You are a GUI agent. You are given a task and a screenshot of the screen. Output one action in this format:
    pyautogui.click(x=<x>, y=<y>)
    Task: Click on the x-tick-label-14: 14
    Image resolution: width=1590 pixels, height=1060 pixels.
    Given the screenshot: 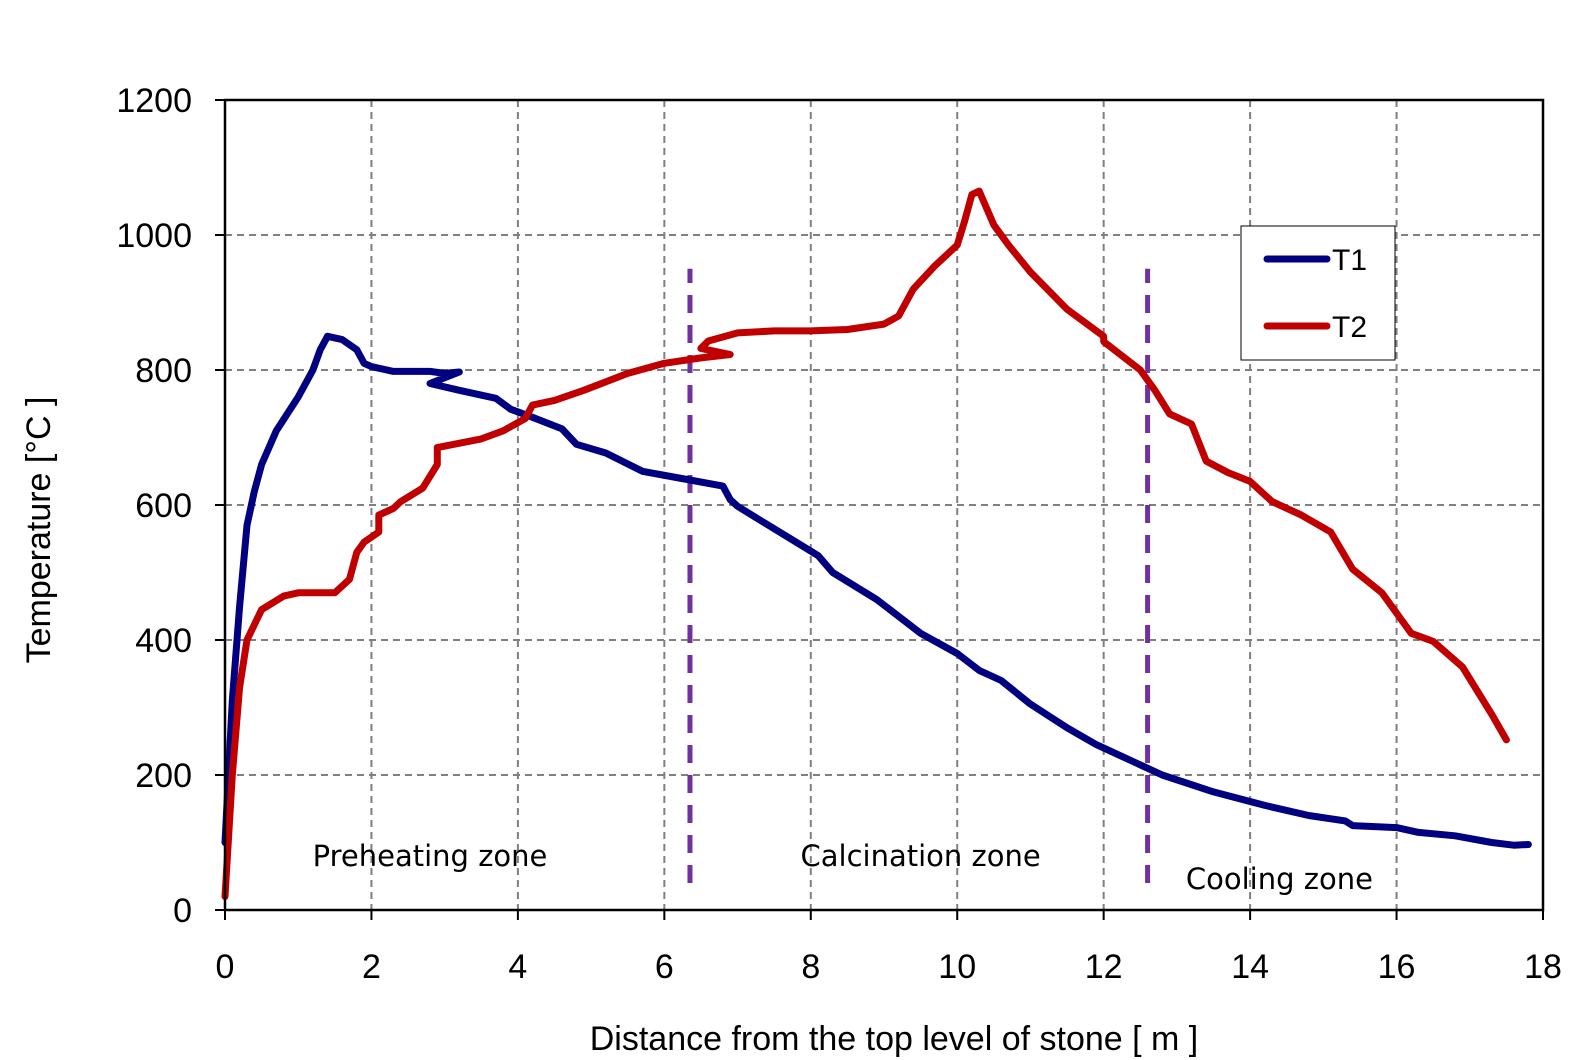 What is the action you would take?
    pyautogui.click(x=1250, y=967)
    